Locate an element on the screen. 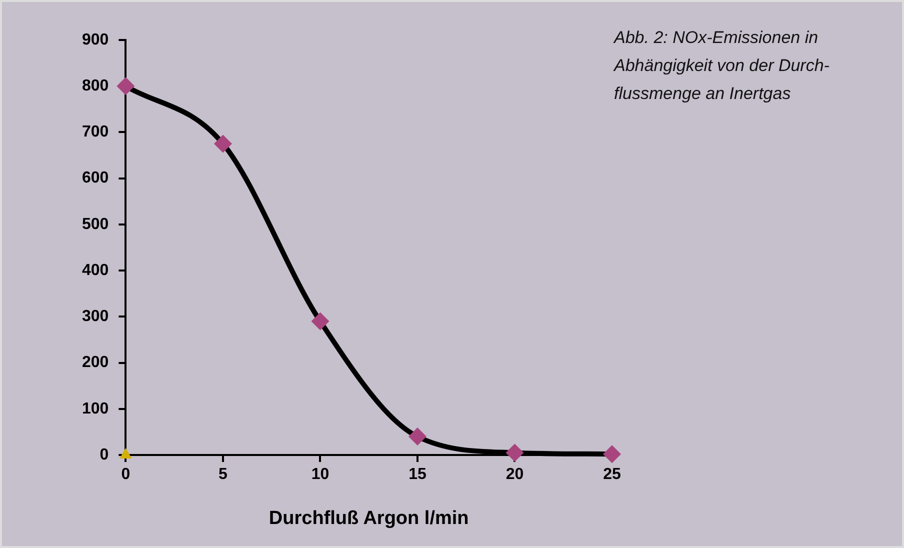 The image size is (904, 548). x-axis-title: Durchfluß Argon l/min is located at coordinates (368, 518).